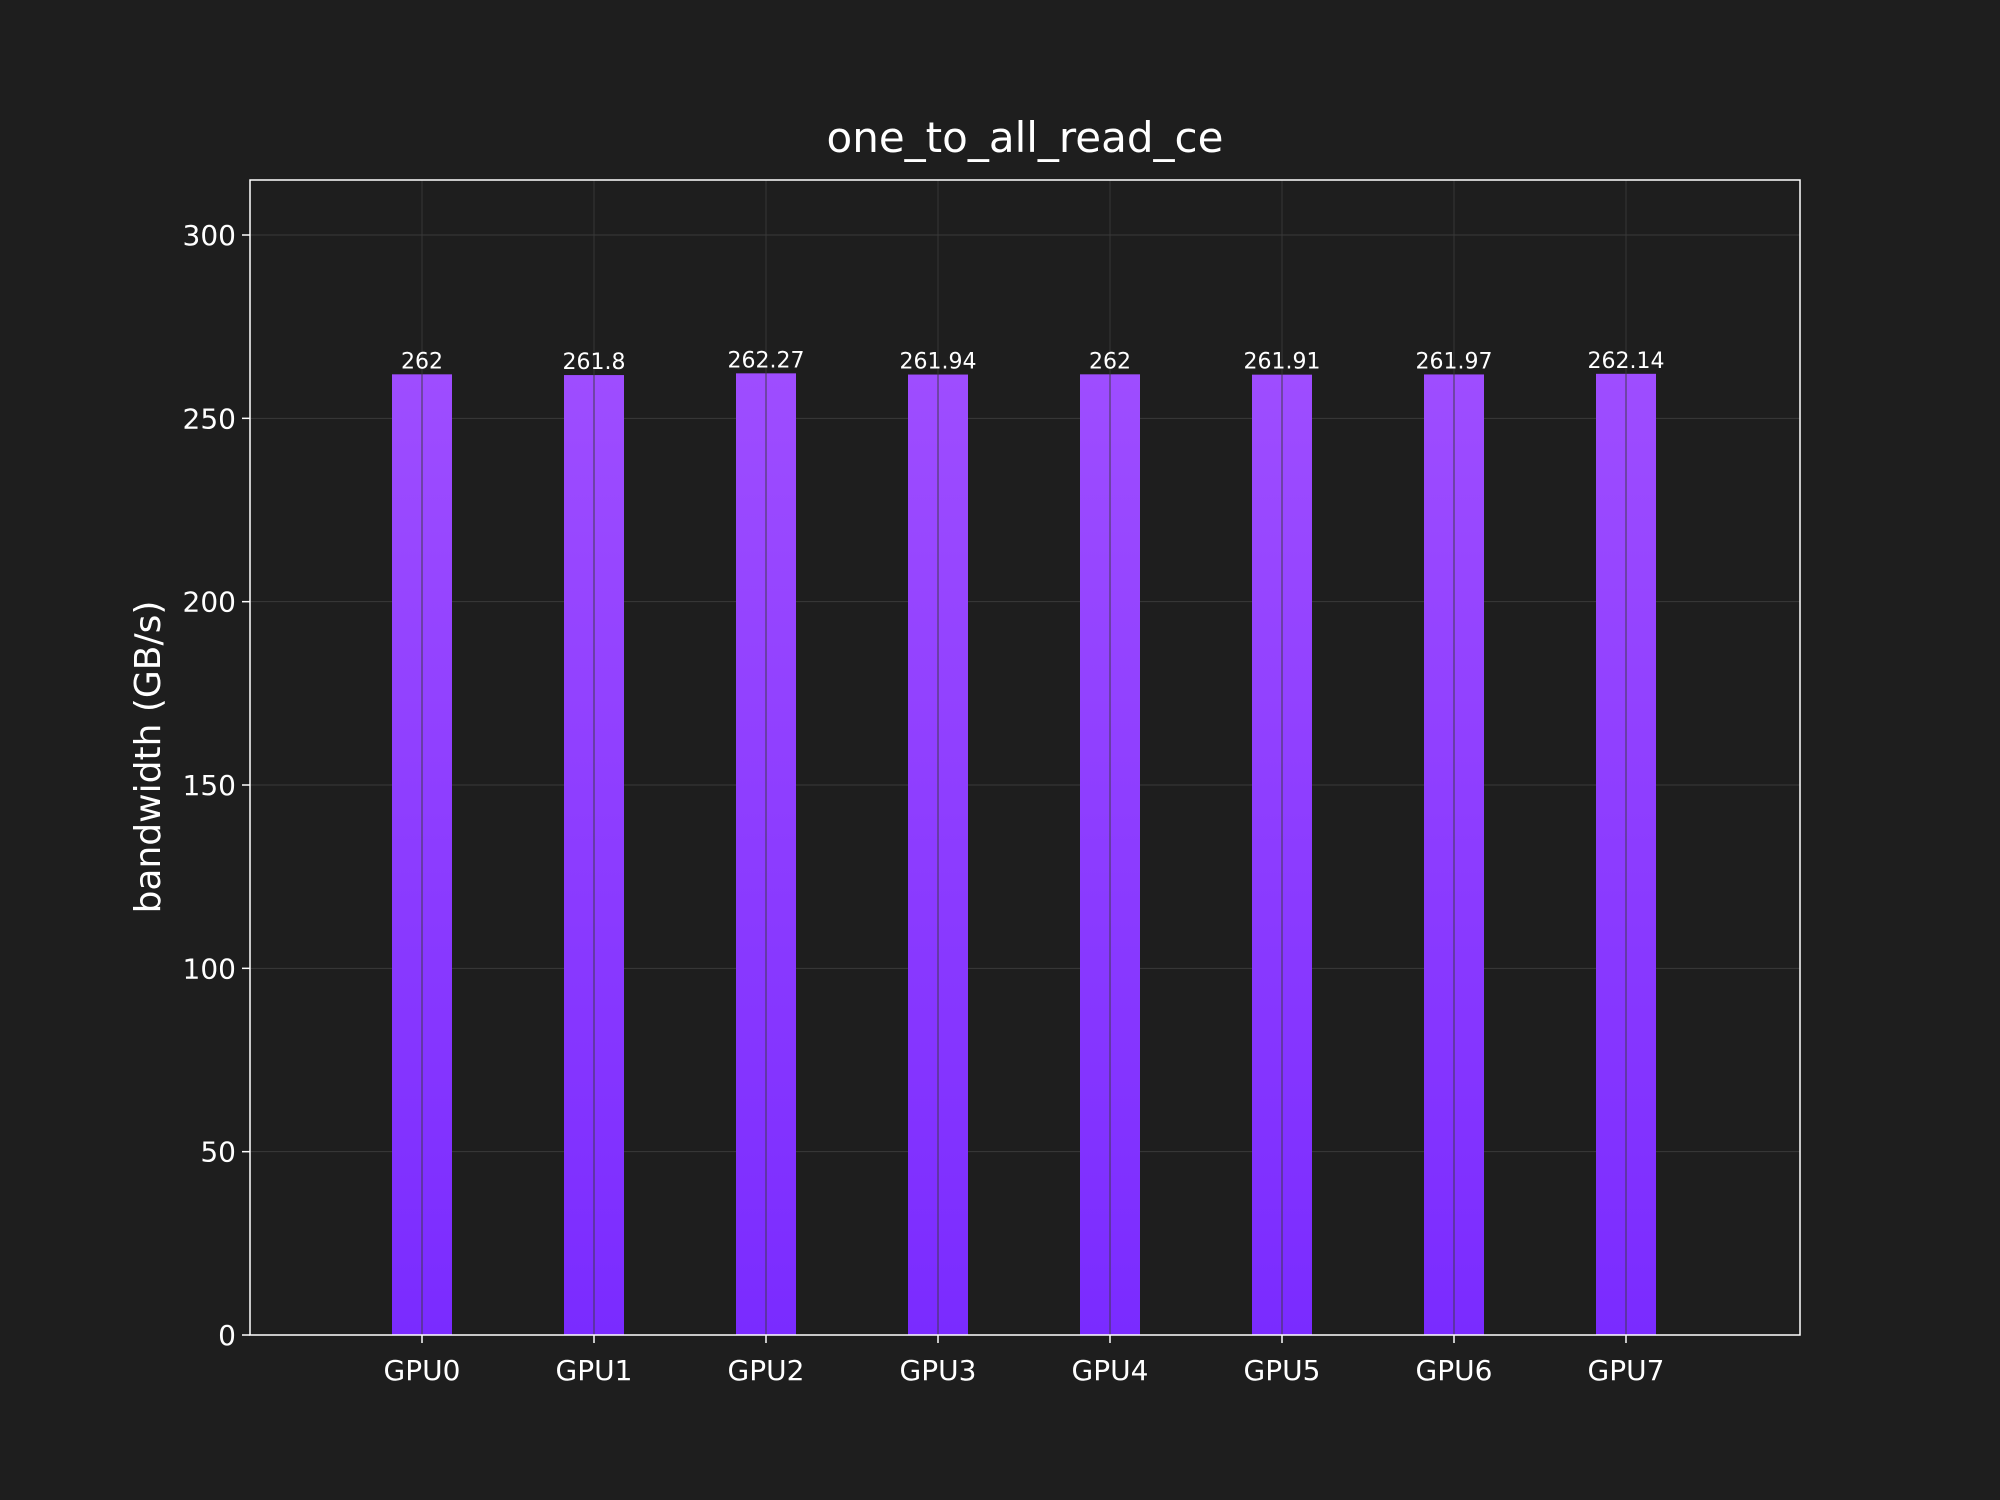  Describe the element at coordinates (1282, 362) in the screenshot. I see `bar-value-label: 261.91` at that location.